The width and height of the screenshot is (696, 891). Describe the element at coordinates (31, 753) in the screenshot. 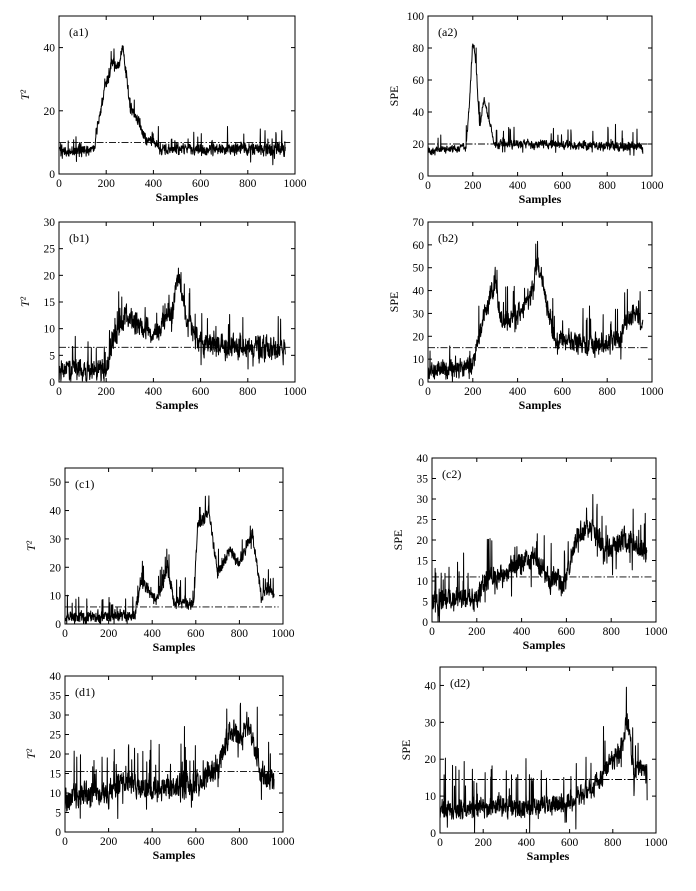

I see `y-axis-label: T²` at that location.